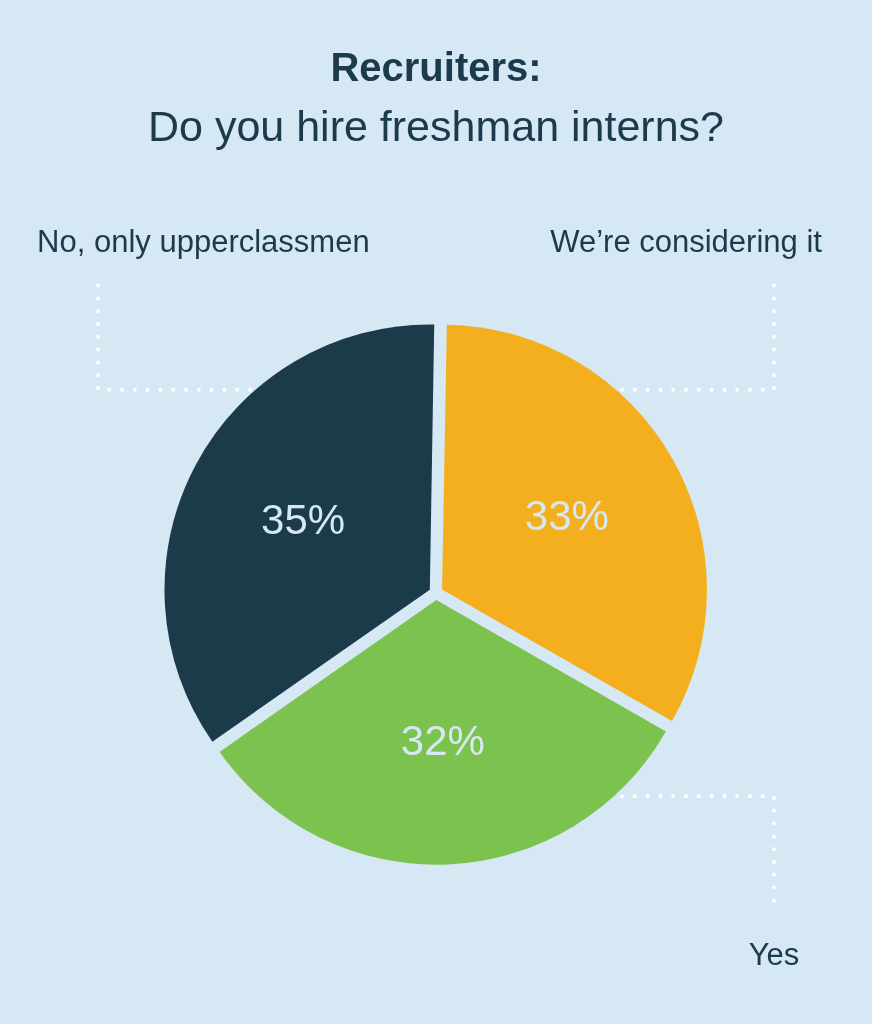 The image size is (872, 1024). I want to click on chart-subtitle: Do you hire freshman interns?, so click(436, 126).